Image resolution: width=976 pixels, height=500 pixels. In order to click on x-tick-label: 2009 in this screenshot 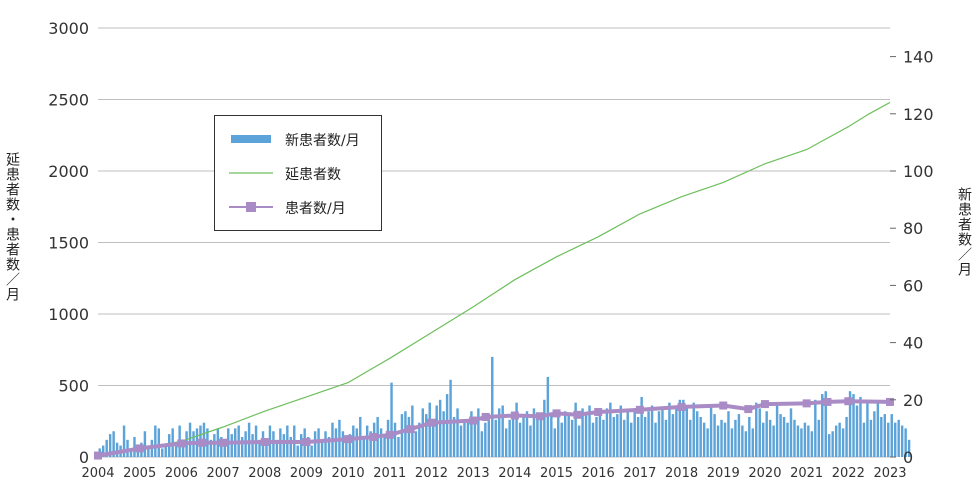, I will do `click(306, 473)`.